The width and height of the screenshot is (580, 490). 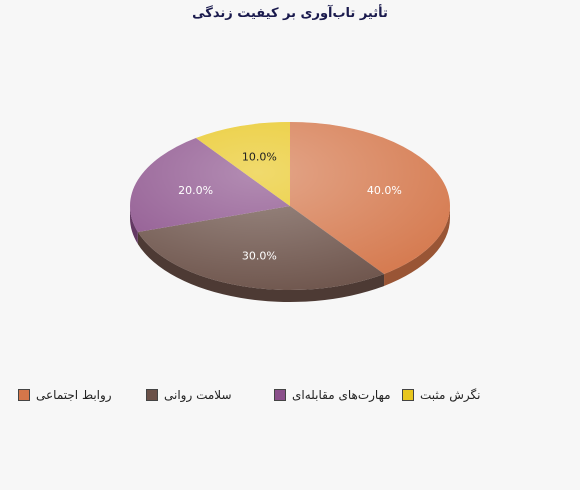 What do you see at coordinates (259, 256) in the screenshot?
I see `pie-data-label: 30.0%` at bounding box center [259, 256].